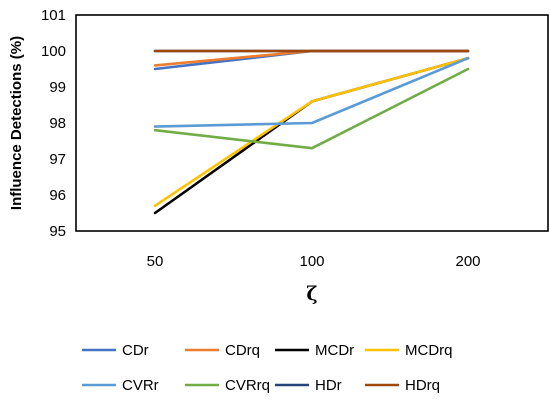 The height and width of the screenshot is (405, 550). Describe the element at coordinates (155, 261) in the screenshot. I see `x-tick-label: 50` at that location.